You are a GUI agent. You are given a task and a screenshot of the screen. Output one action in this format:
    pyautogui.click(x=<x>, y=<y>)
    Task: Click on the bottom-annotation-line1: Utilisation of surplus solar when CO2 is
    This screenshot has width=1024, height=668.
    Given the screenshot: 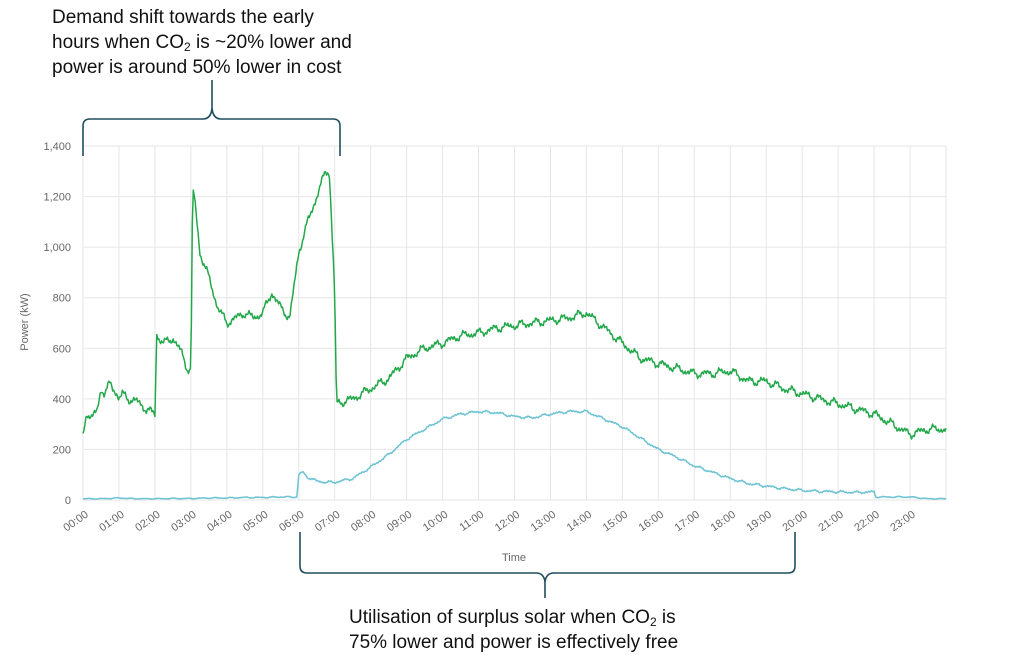 What is the action you would take?
    pyautogui.click(x=513, y=617)
    